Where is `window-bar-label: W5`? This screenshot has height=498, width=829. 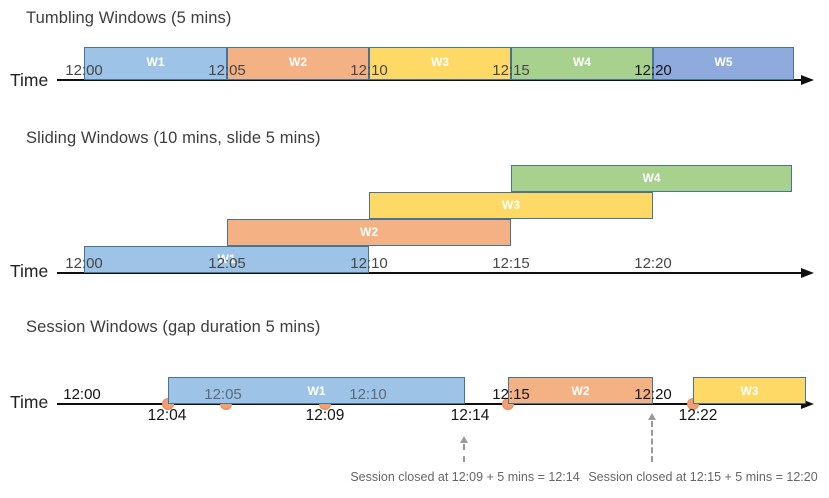
window-bar-label: W5 is located at coordinates (723, 61).